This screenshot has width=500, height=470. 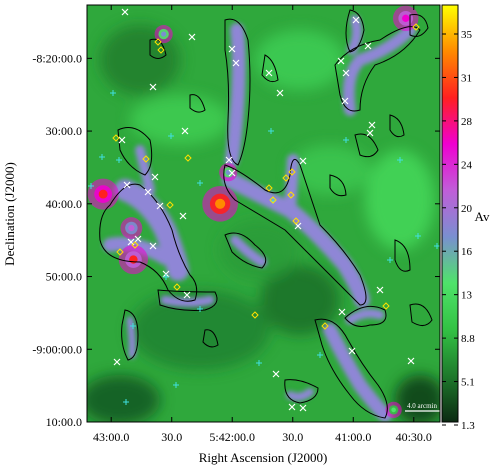 What do you see at coordinates (422, 407) in the screenshot?
I see `scale-bar: 4.0 arcmin` at bounding box center [422, 407].